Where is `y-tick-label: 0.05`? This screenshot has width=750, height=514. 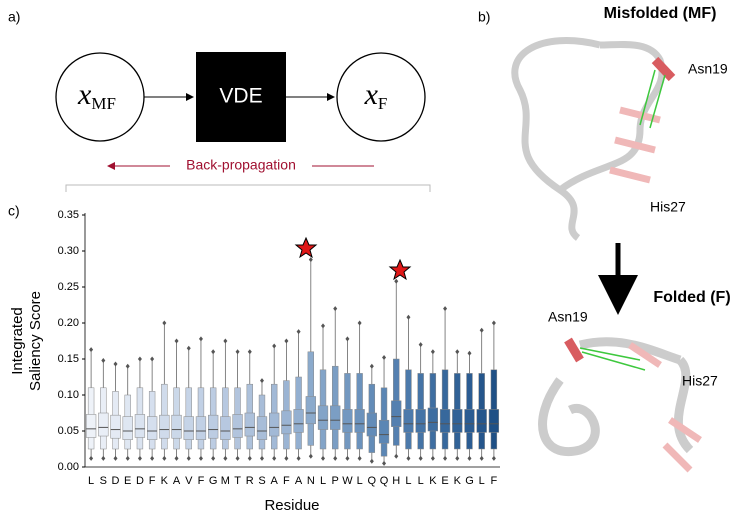 y-tick-label: 0.05 is located at coordinates (68, 431).